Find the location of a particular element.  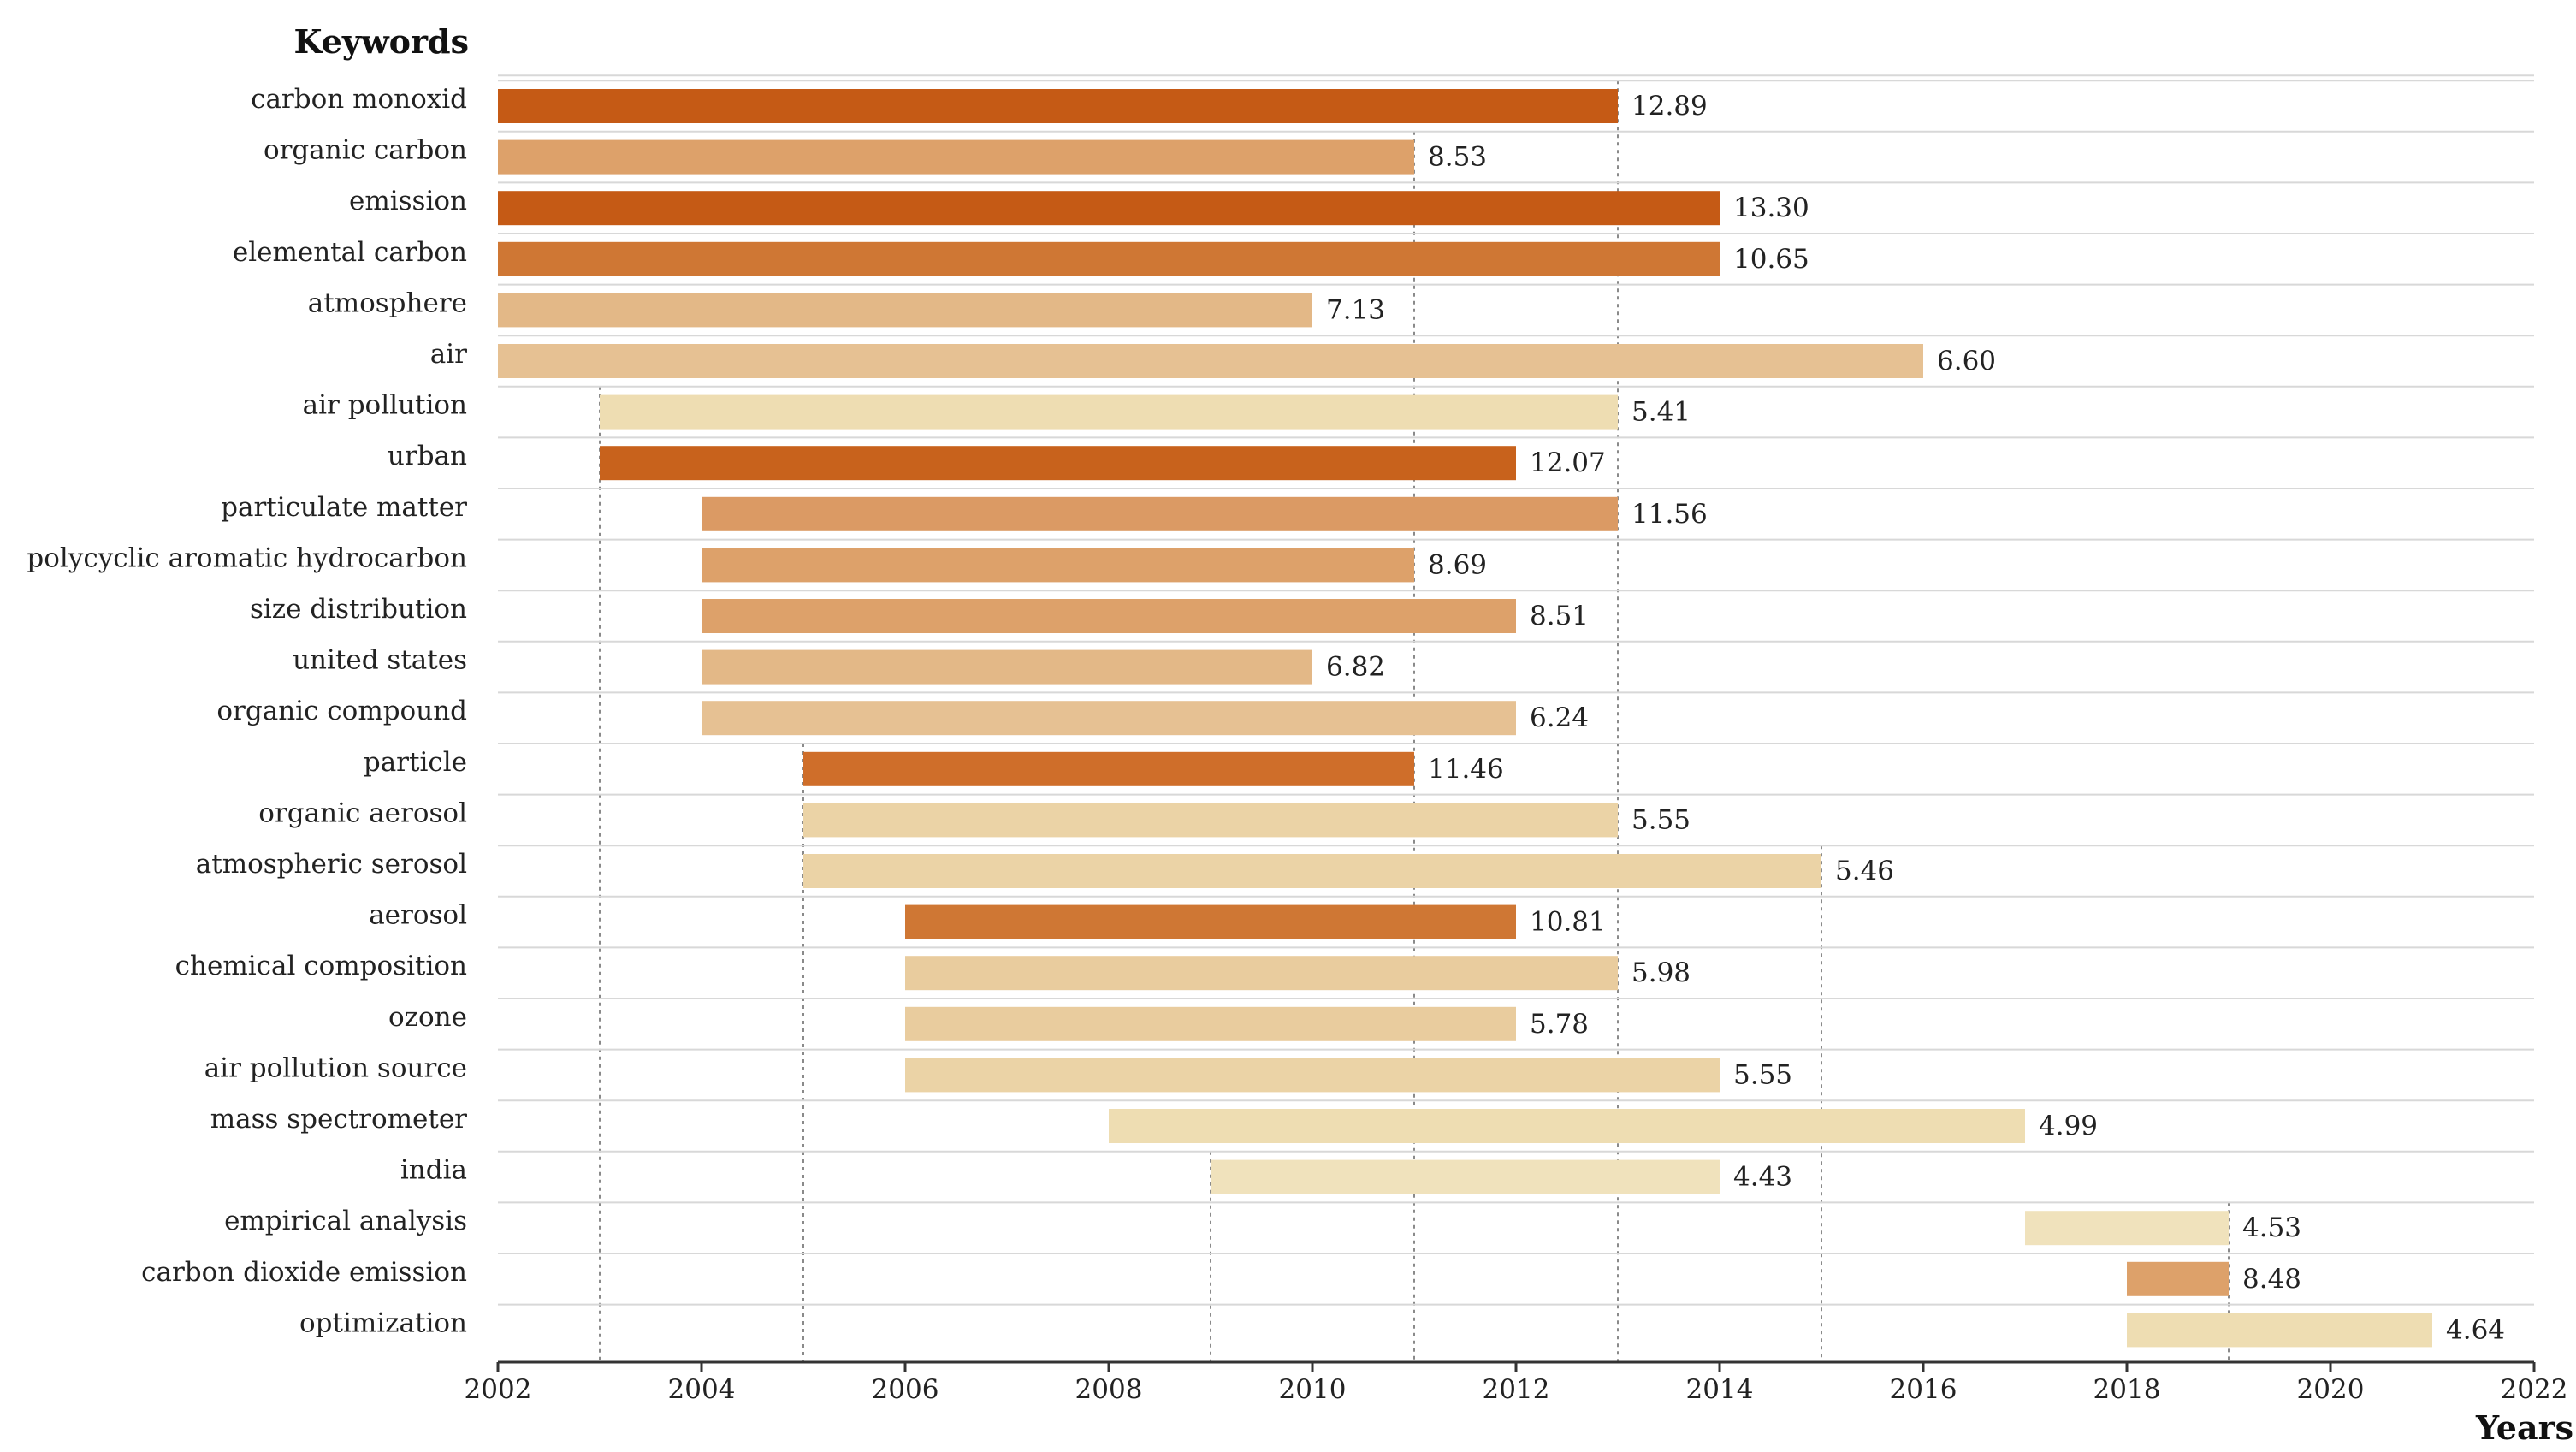

value-label: 4.99 is located at coordinates (2068, 1126).